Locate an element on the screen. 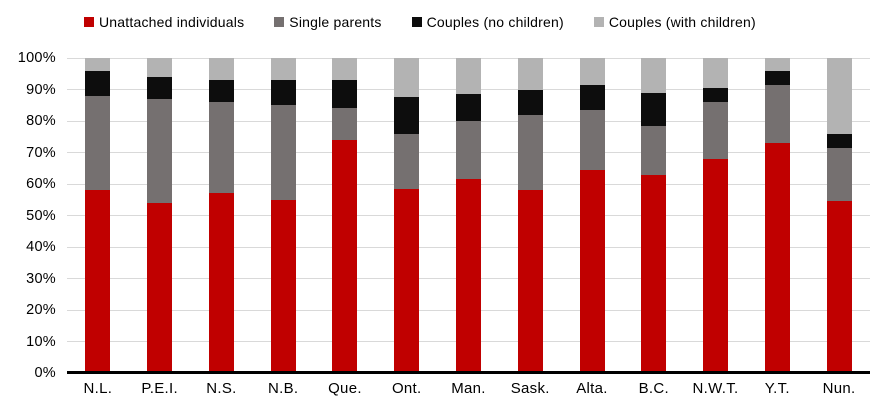  bar-bc is located at coordinates (654, 215).